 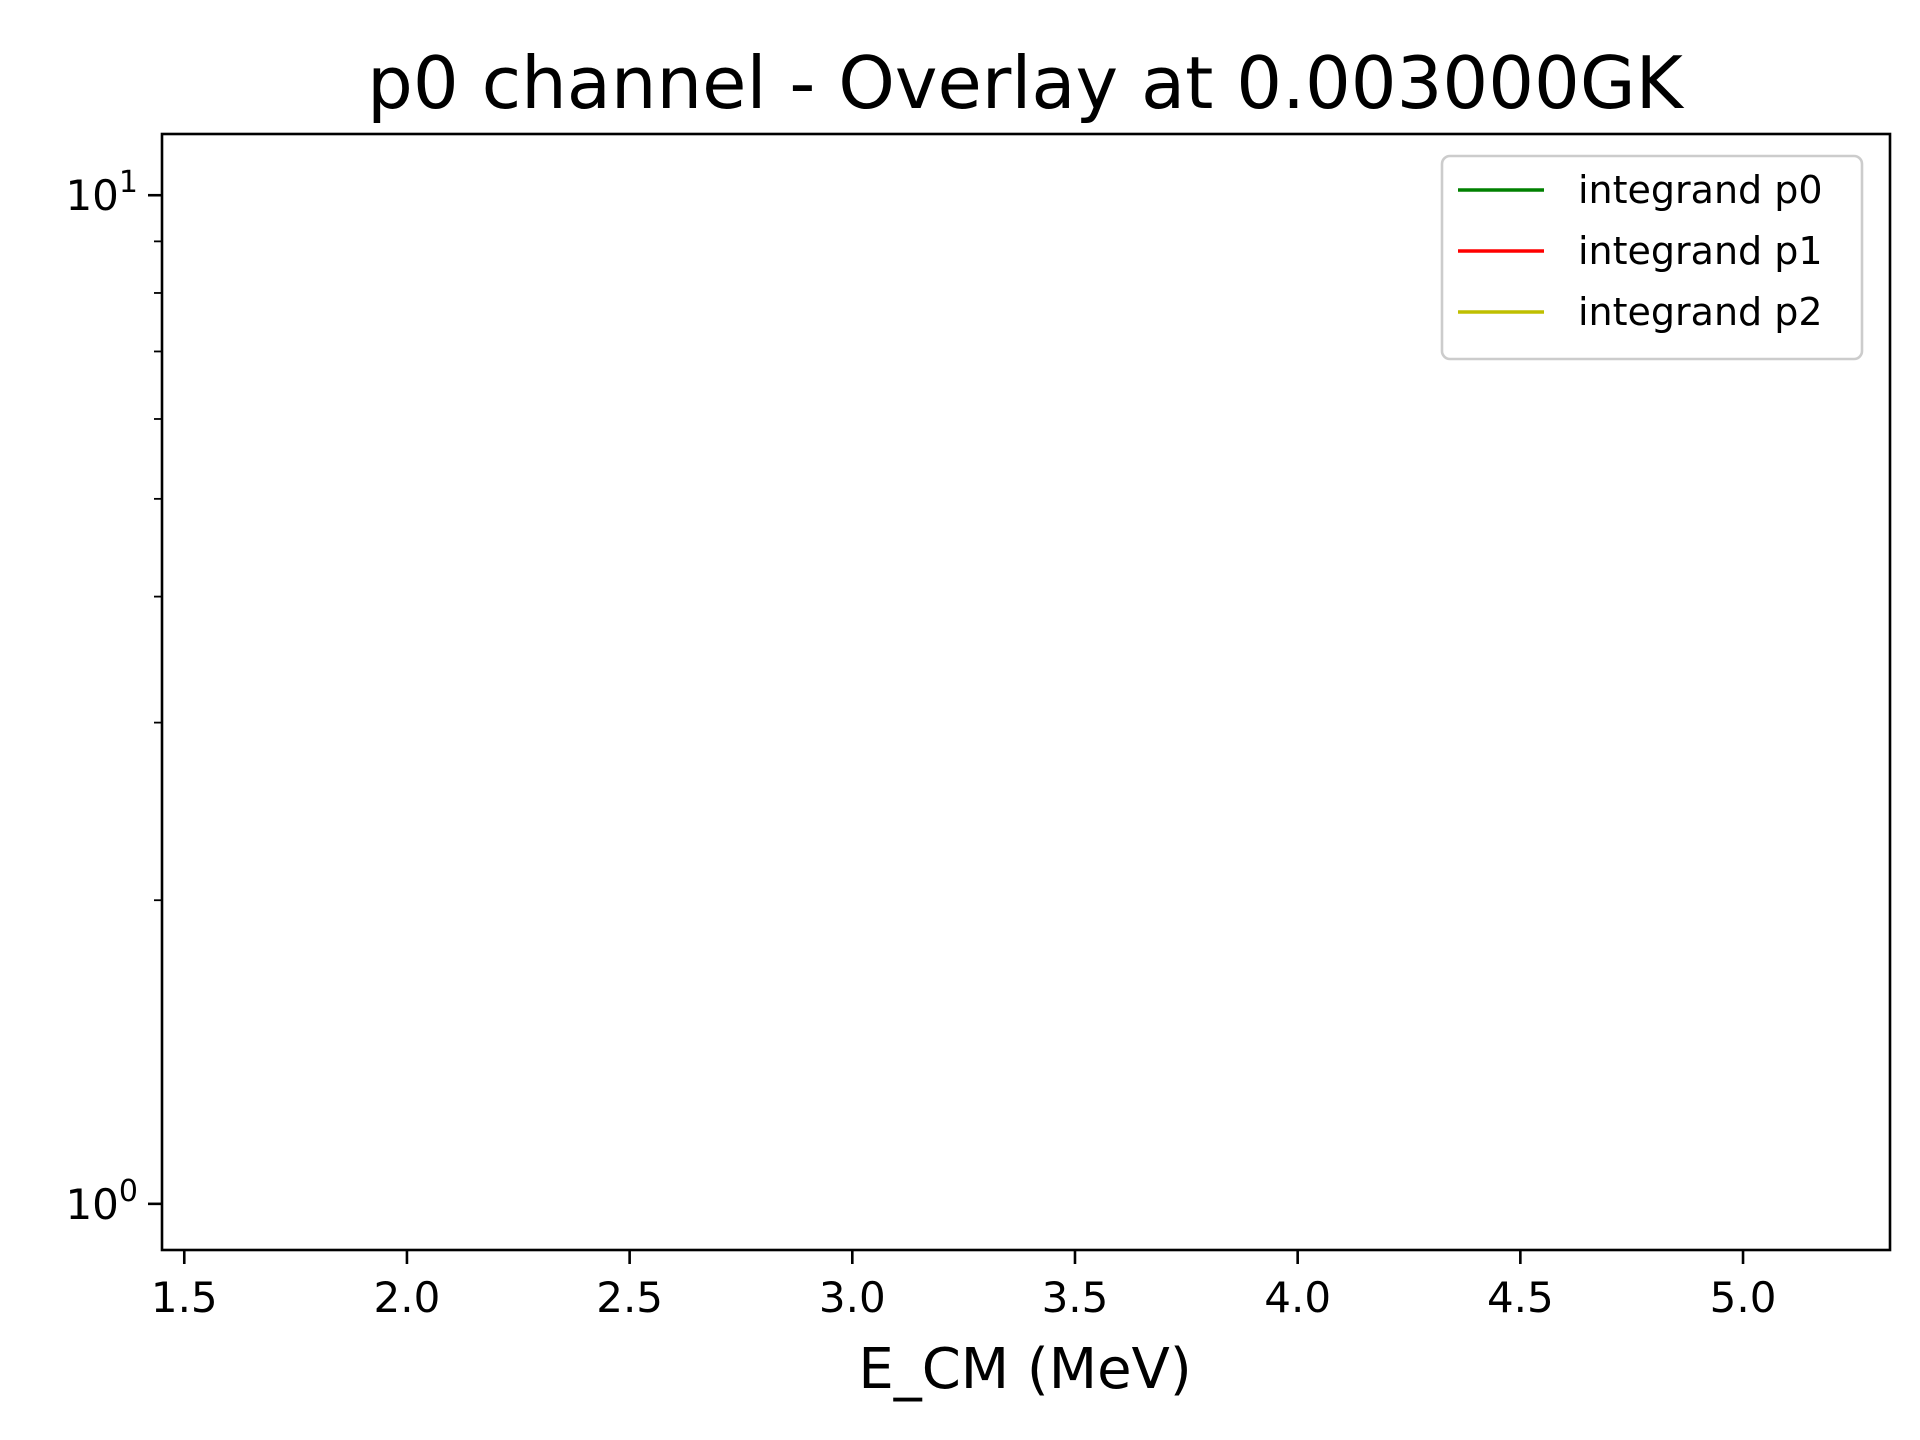 What do you see at coordinates (1297, 1297) in the screenshot?
I see `x-tick-label: 4.0` at bounding box center [1297, 1297].